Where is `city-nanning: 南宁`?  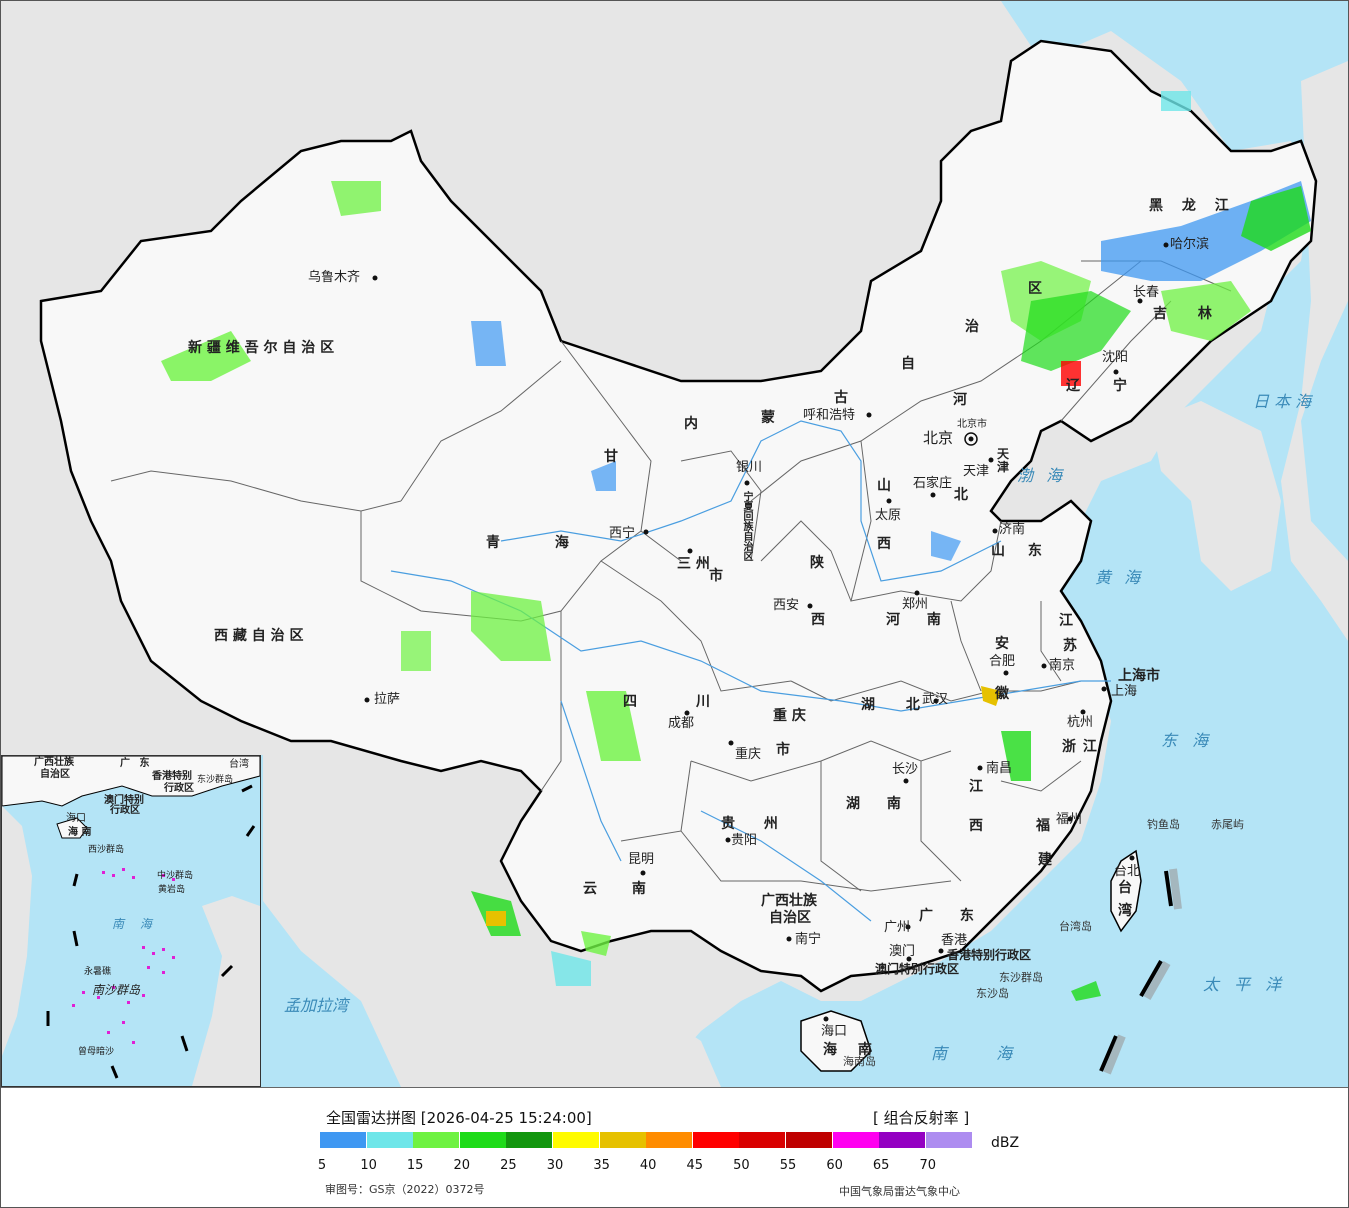
city-nanning: 南宁 is located at coordinates (808, 939).